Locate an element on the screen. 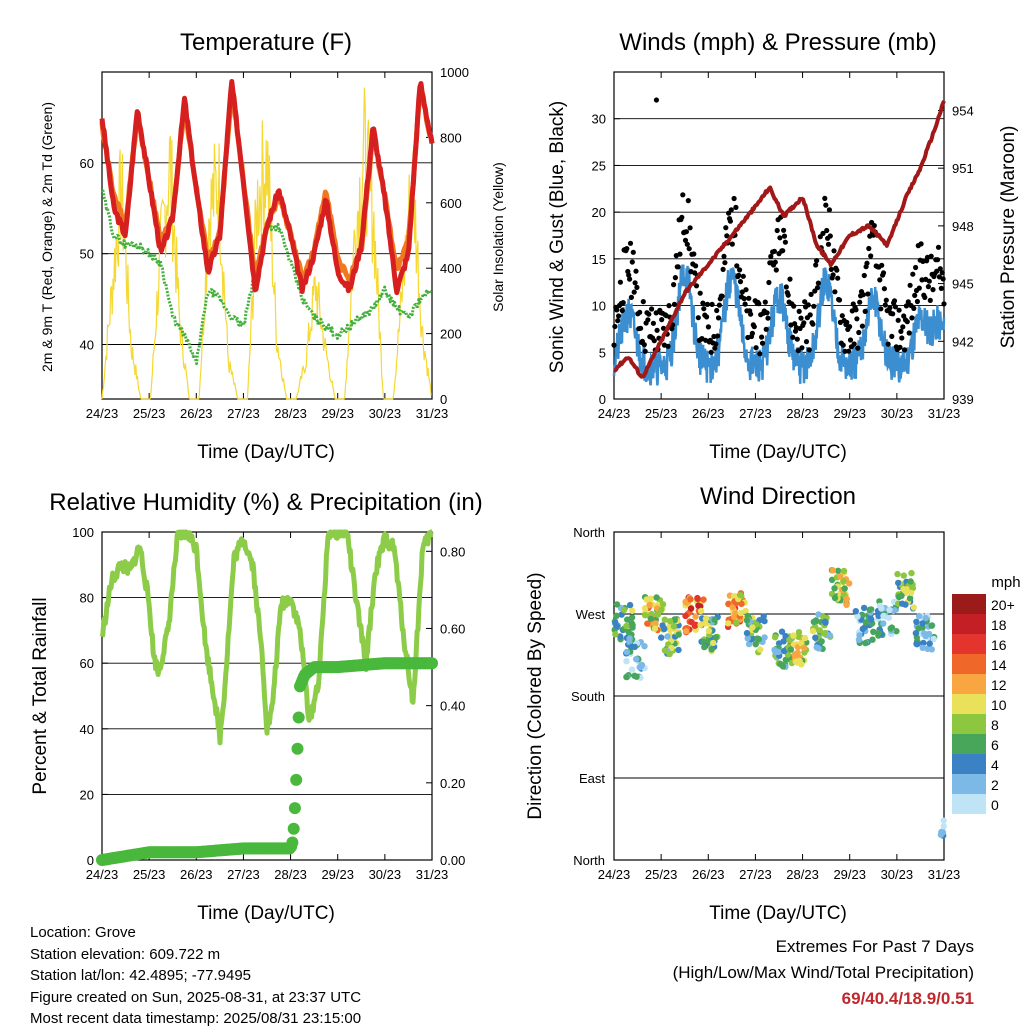 The image size is (1024, 1030). legend-label: 0 is located at coordinates (995, 805).